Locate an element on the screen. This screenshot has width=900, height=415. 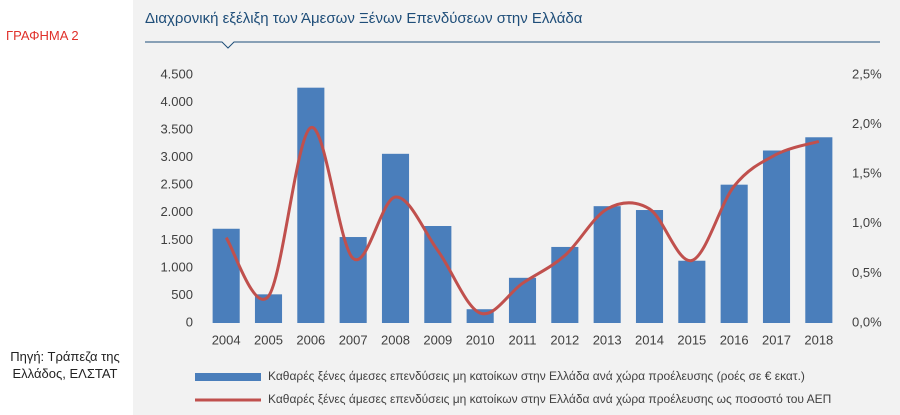
y-tick-label: 2.500 is located at coordinates (176, 184).